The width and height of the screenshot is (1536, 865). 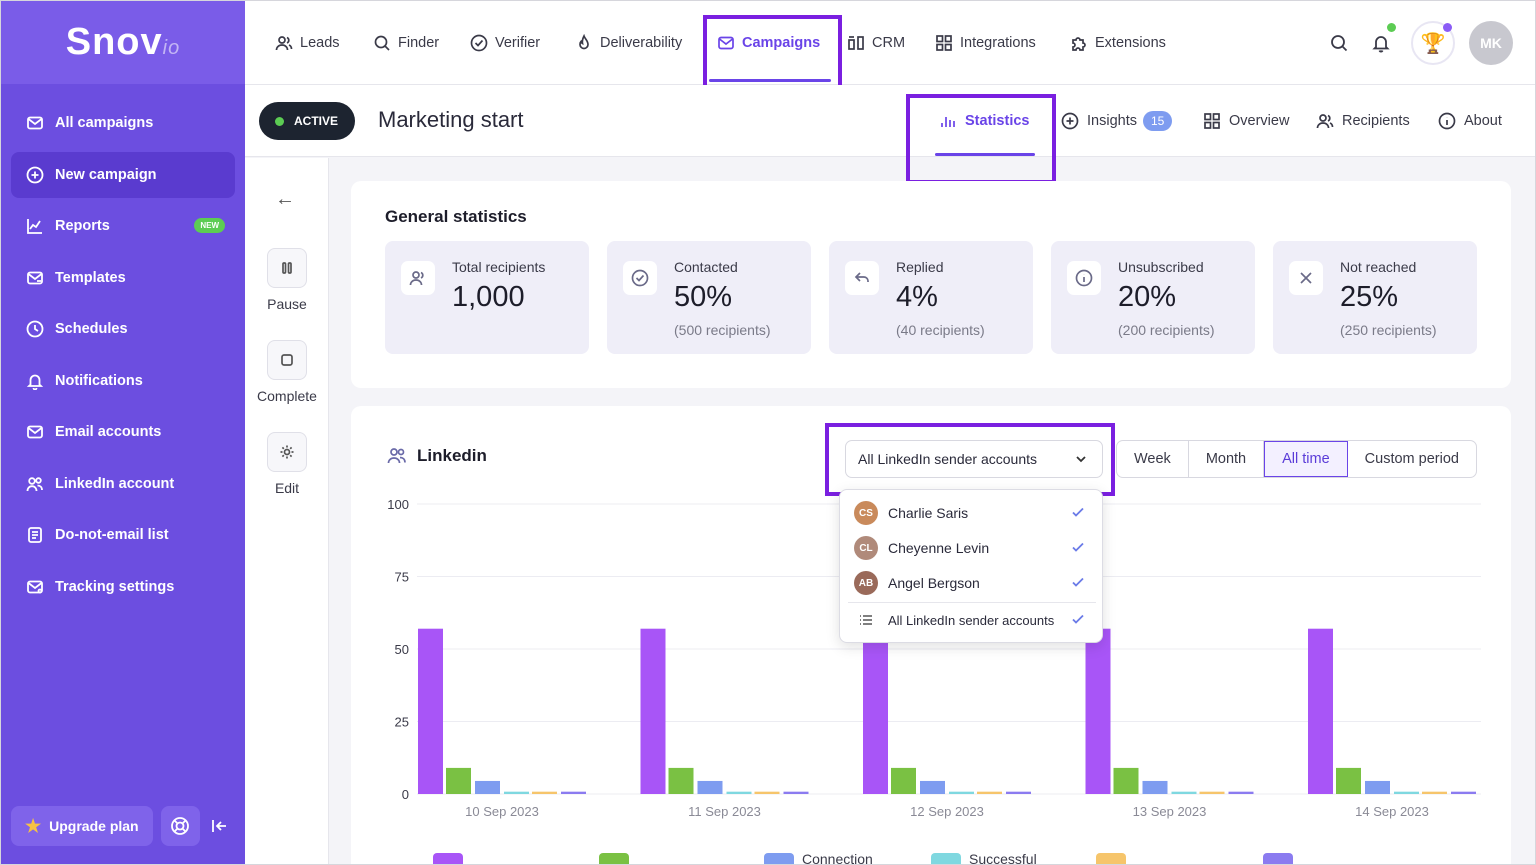 What do you see at coordinates (1170, 811) in the screenshot?
I see `x-tick-label: 13 Sep 2023` at bounding box center [1170, 811].